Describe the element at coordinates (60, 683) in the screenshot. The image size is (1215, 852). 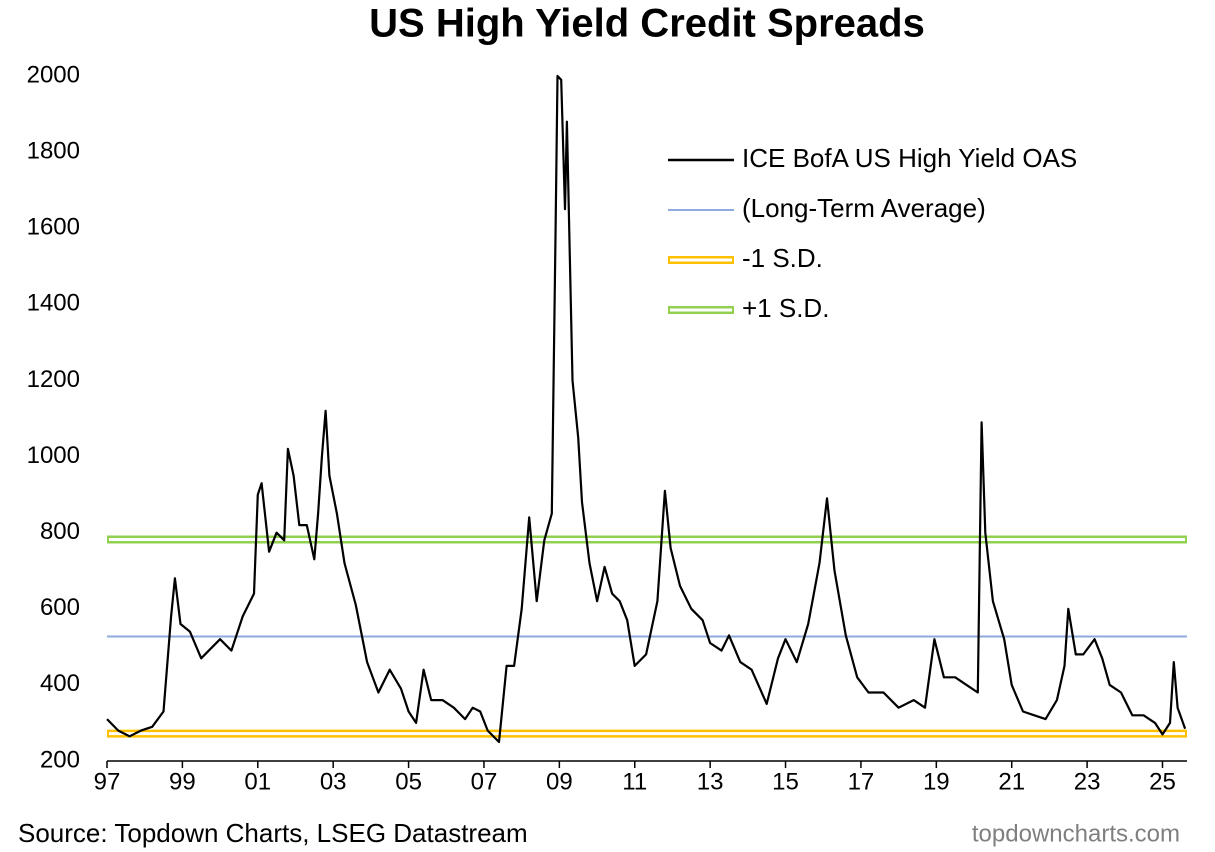
I see `y-tick-label: 400` at that location.